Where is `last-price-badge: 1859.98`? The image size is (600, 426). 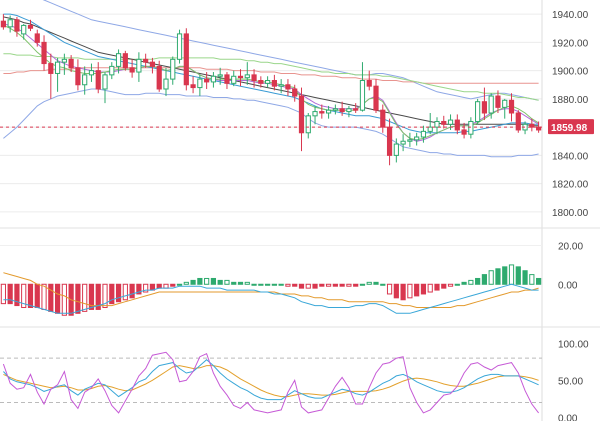
last-price-badge: 1859.98 is located at coordinates (571, 127).